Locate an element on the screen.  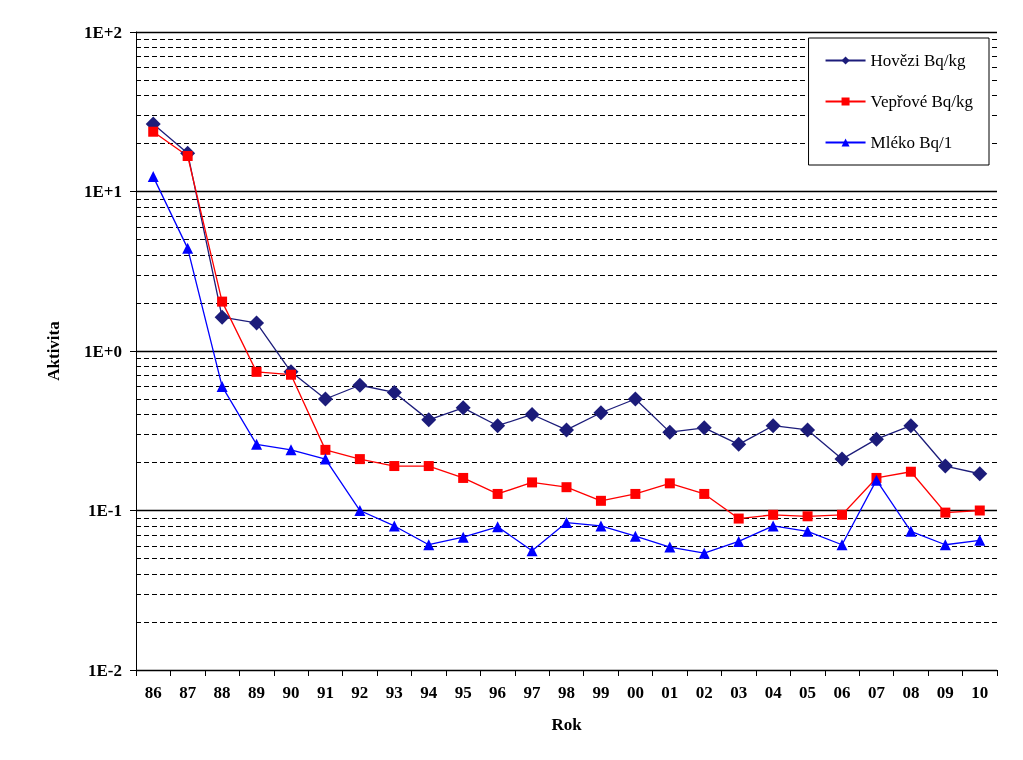
x-tick-label: 91 is located at coordinates (325, 692).